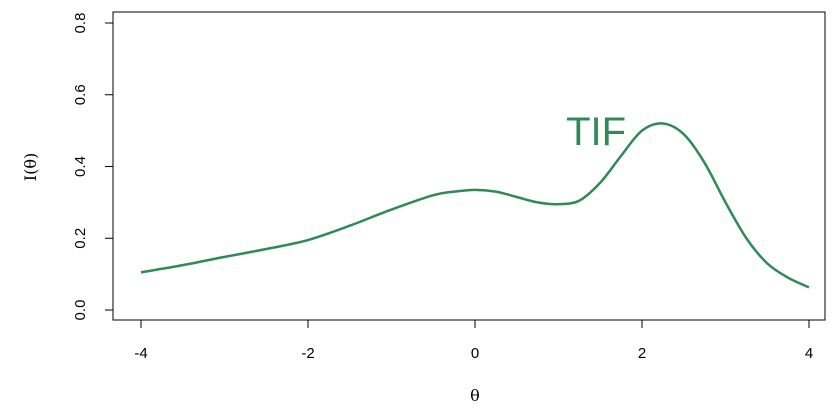 This screenshot has width=837, height=412. I want to click on y-tick-label: 0.4, so click(80, 166).